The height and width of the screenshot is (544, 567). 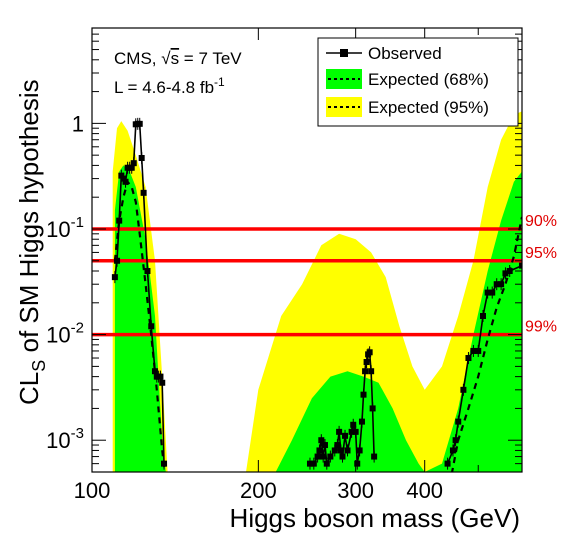 I want to click on legend: Observed Expected (68%) Expected (95%), so click(x=418, y=82).